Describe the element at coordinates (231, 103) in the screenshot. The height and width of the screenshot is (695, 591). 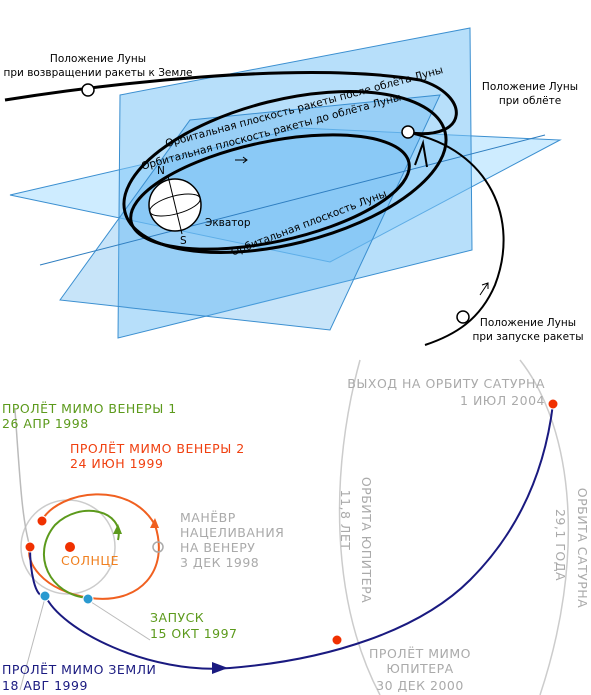
I see `moon-path-return` at that location.